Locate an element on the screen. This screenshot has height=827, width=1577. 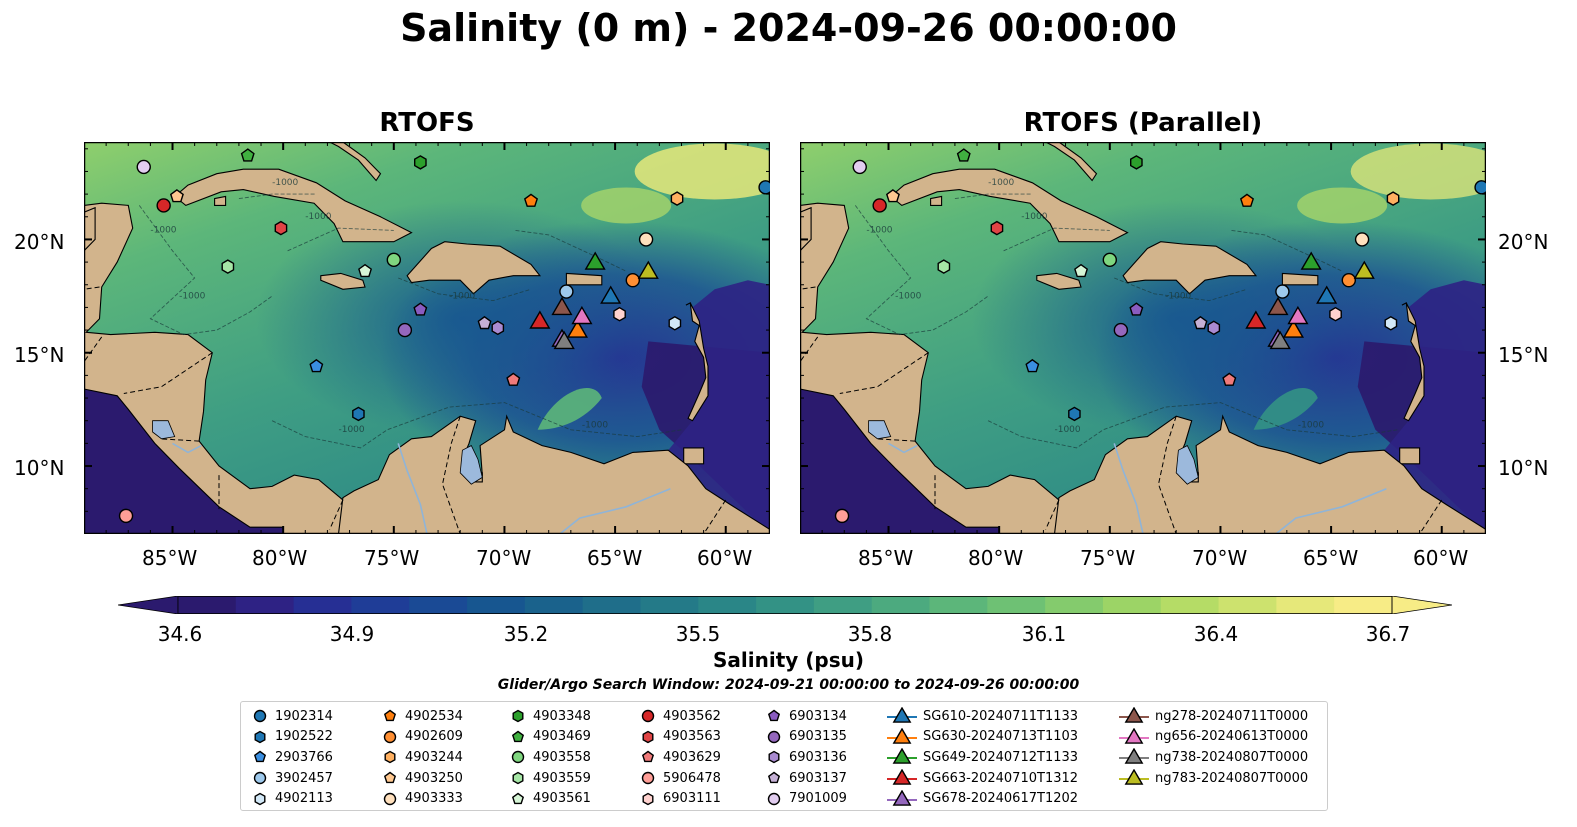
lon-label-75w-left: 75°W is located at coordinates (392, 558).